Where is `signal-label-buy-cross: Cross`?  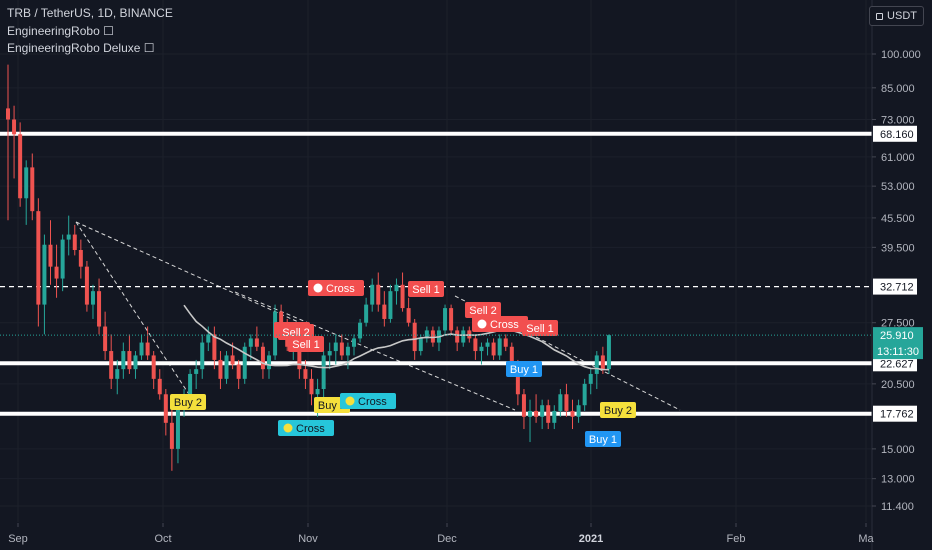
signal-label-buy-cross: Cross is located at coordinates (368, 401).